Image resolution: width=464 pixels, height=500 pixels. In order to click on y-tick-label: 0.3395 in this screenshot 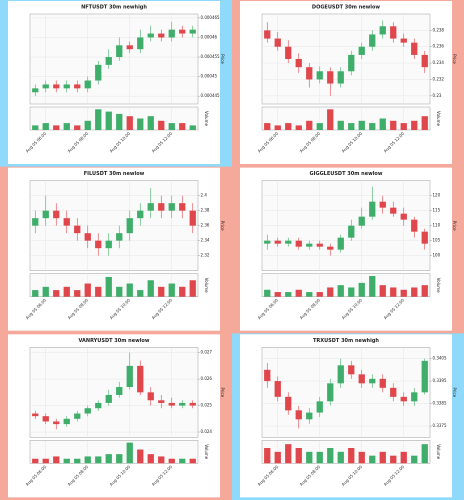, I will do `click(440, 380)`.